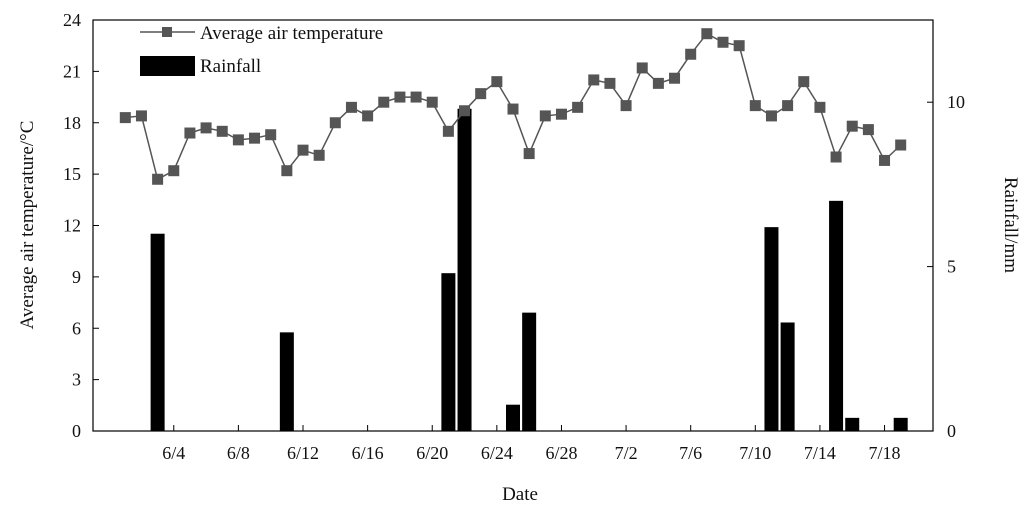 The width and height of the screenshot is (1033, 509). I want to click on y-left-tick-label: 6, so click(76, 328).